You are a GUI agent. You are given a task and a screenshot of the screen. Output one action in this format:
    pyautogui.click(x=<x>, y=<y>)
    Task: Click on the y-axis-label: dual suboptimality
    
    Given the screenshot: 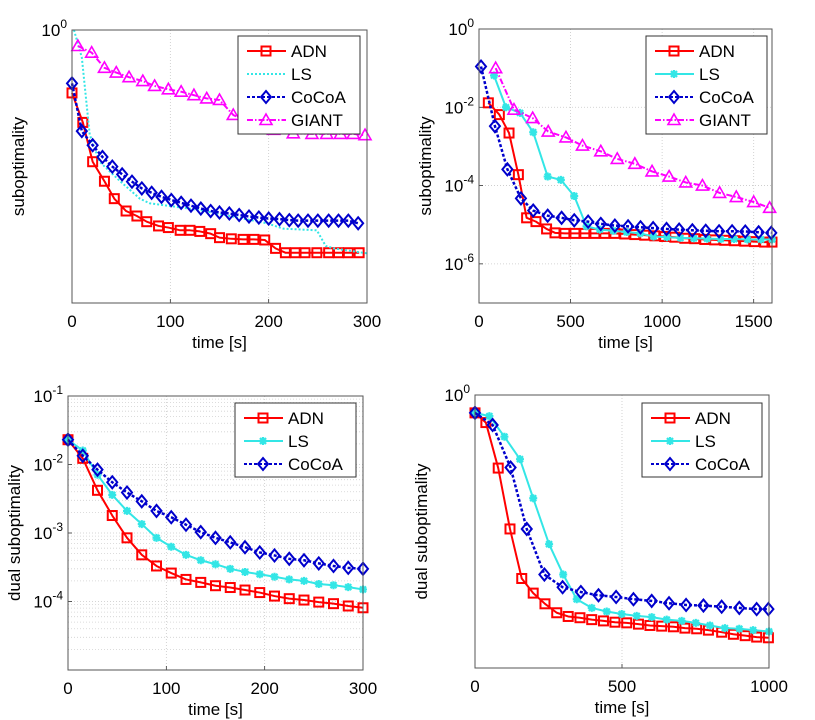 What is the action you would take?
    pyautogui.click(x=14, y=532)
    